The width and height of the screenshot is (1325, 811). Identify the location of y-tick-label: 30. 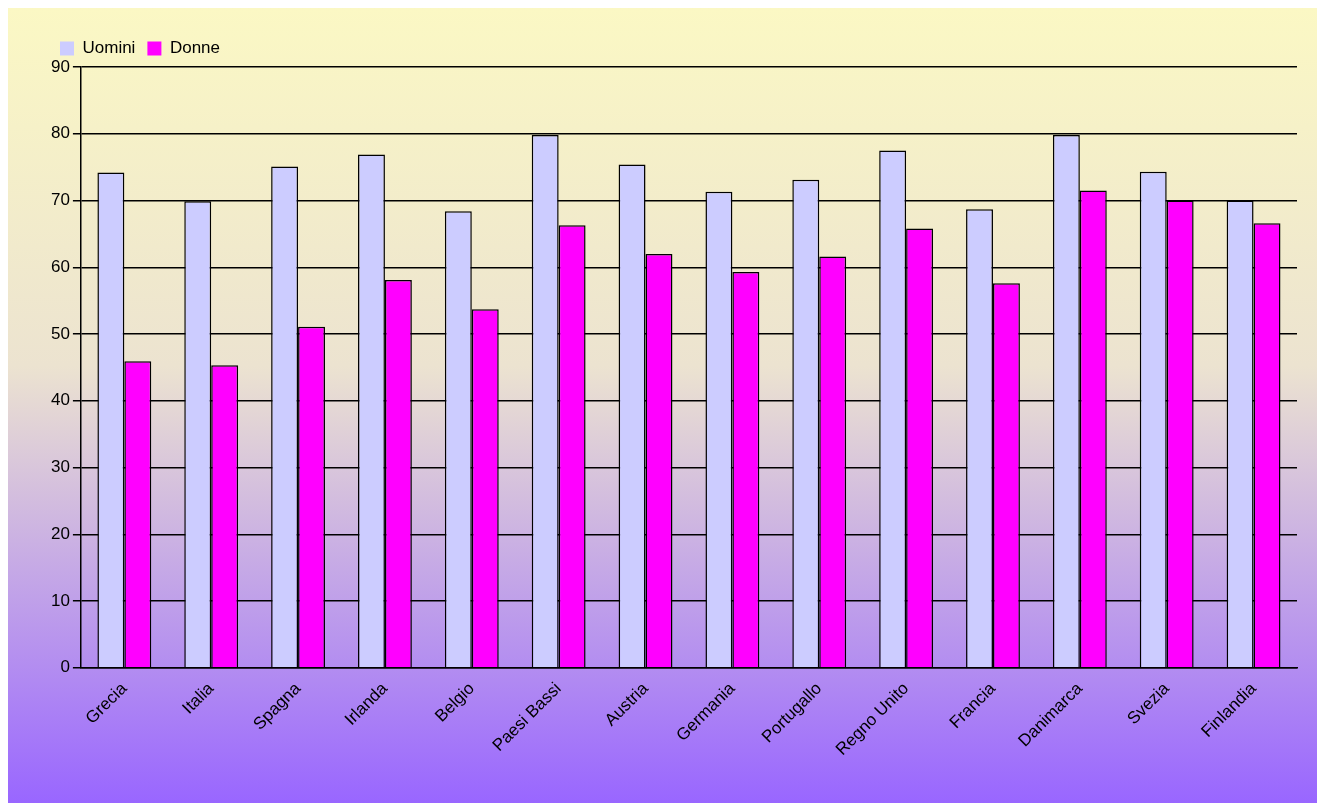
(60, 467).